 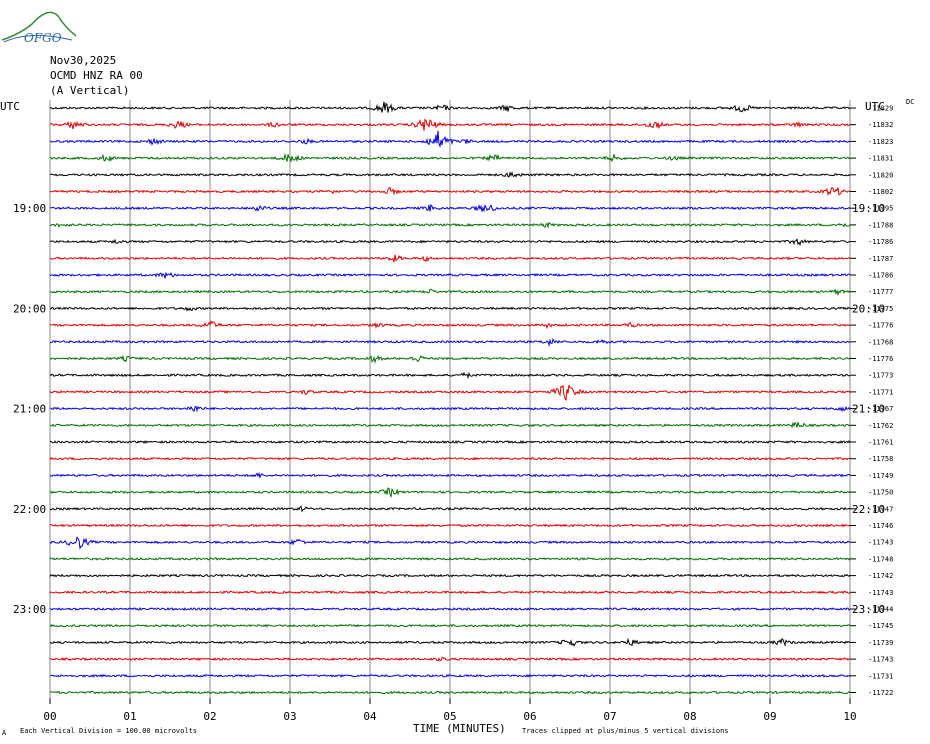 I want to click on trace-offset-value: -11832, so click(x=880, y=125).